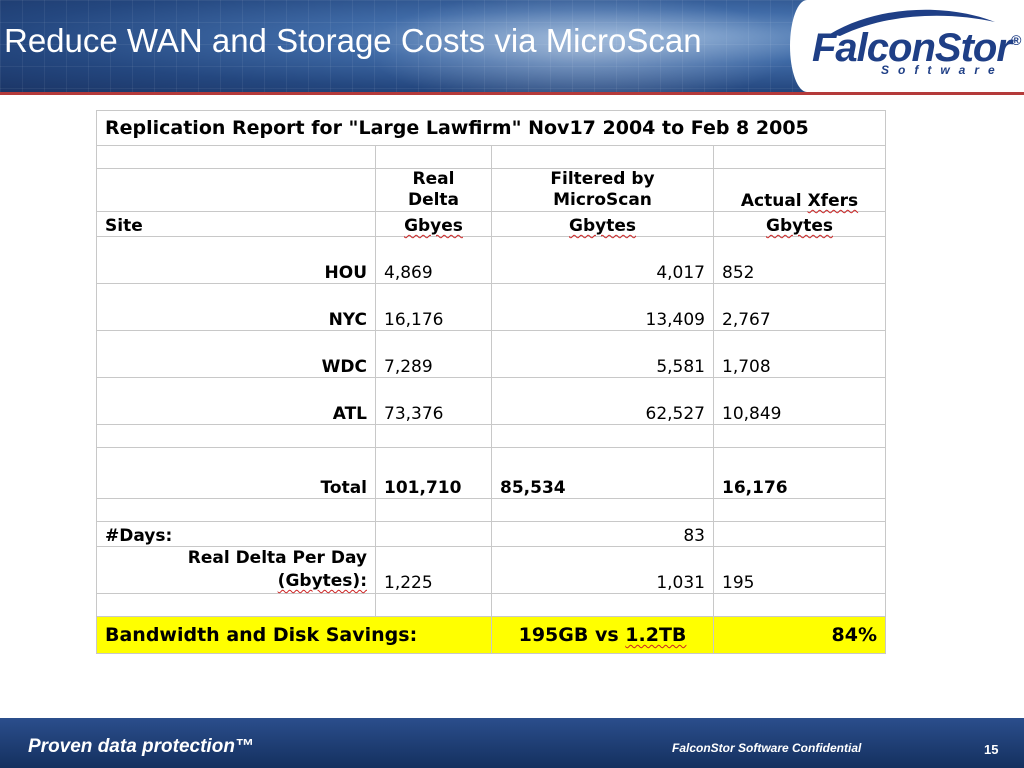 The height and width of the screenshot is (768, 1024). I want to click on site-label: WDC, so click(236, 354).